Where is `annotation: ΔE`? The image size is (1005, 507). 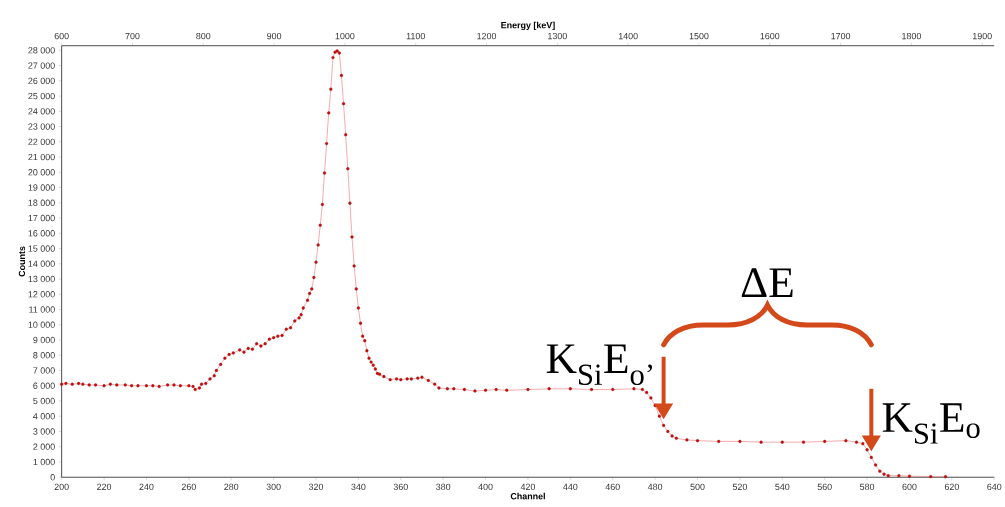
annotation: ΔE is located at coordinates (767, 282).